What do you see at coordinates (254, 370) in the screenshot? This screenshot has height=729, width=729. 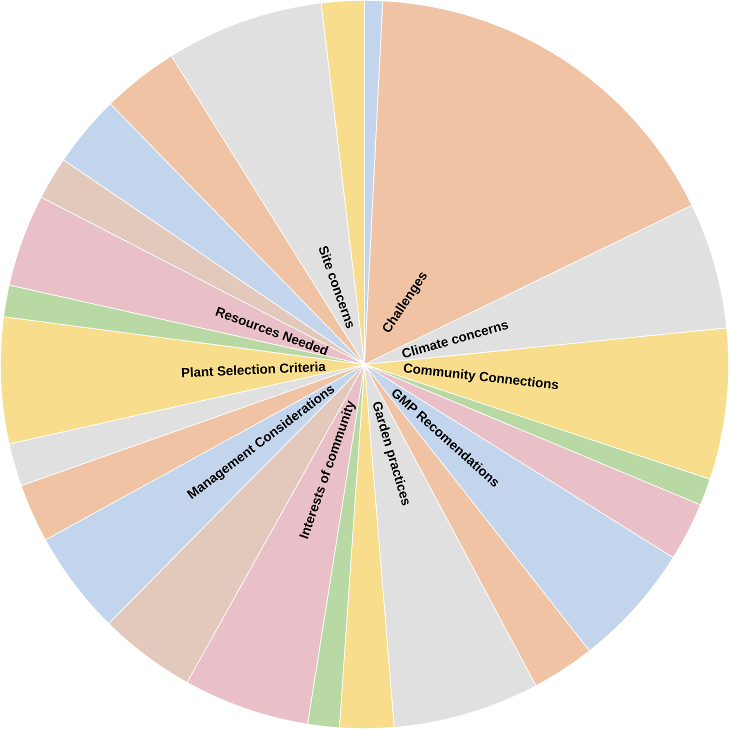 I see `slice-label: Plant Selection Criteria` at bounding box center [254, 370].